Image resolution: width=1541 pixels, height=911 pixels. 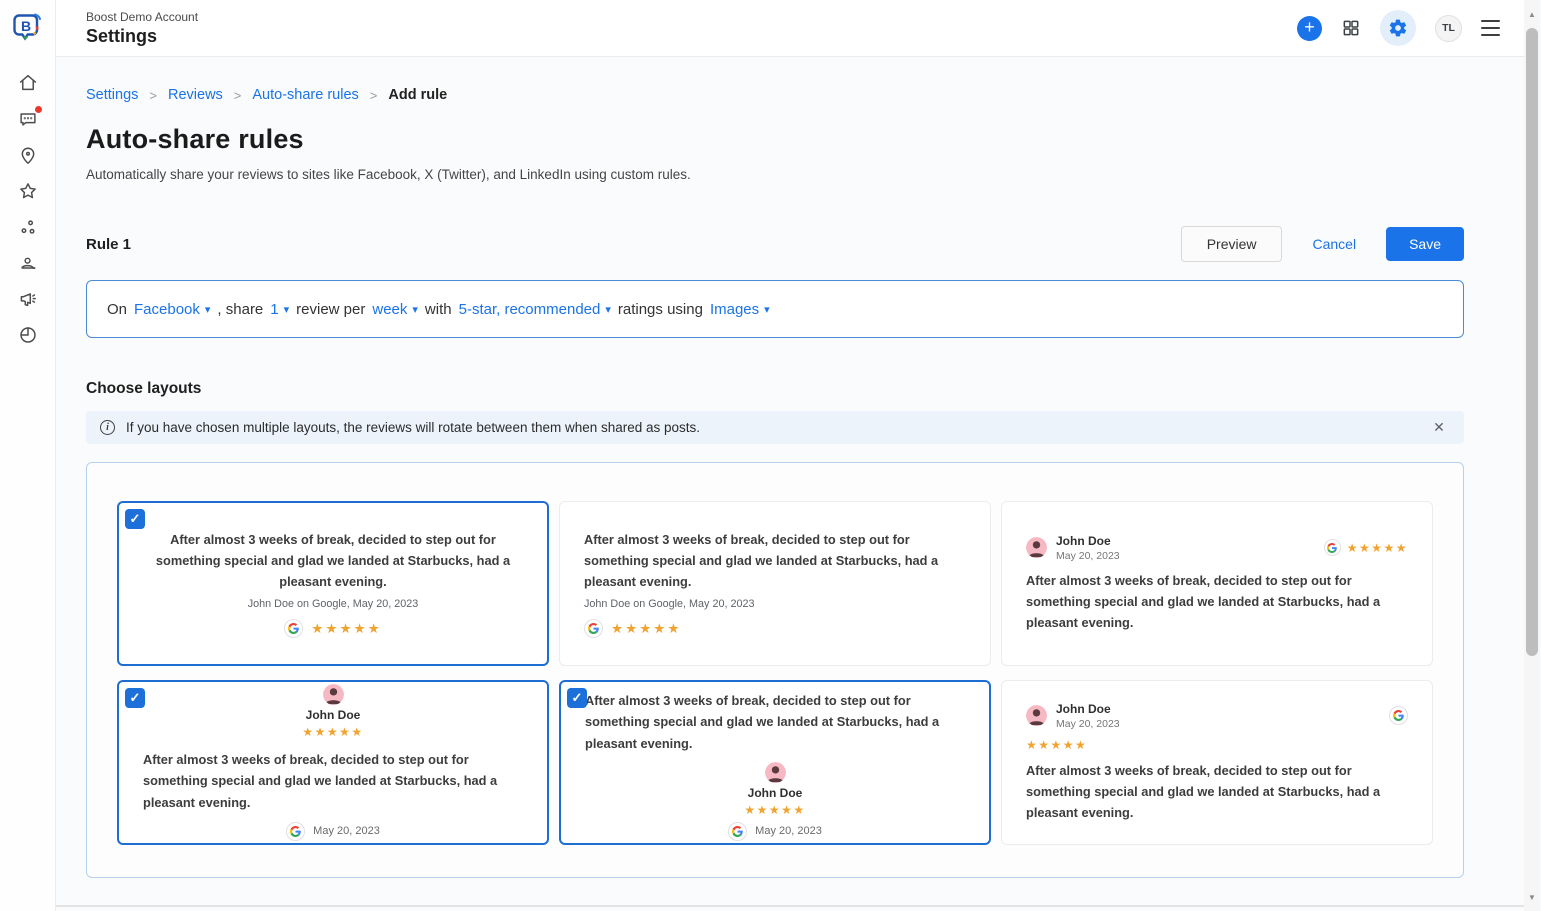 I want to click on create-button, so click(x=1309, y=28).